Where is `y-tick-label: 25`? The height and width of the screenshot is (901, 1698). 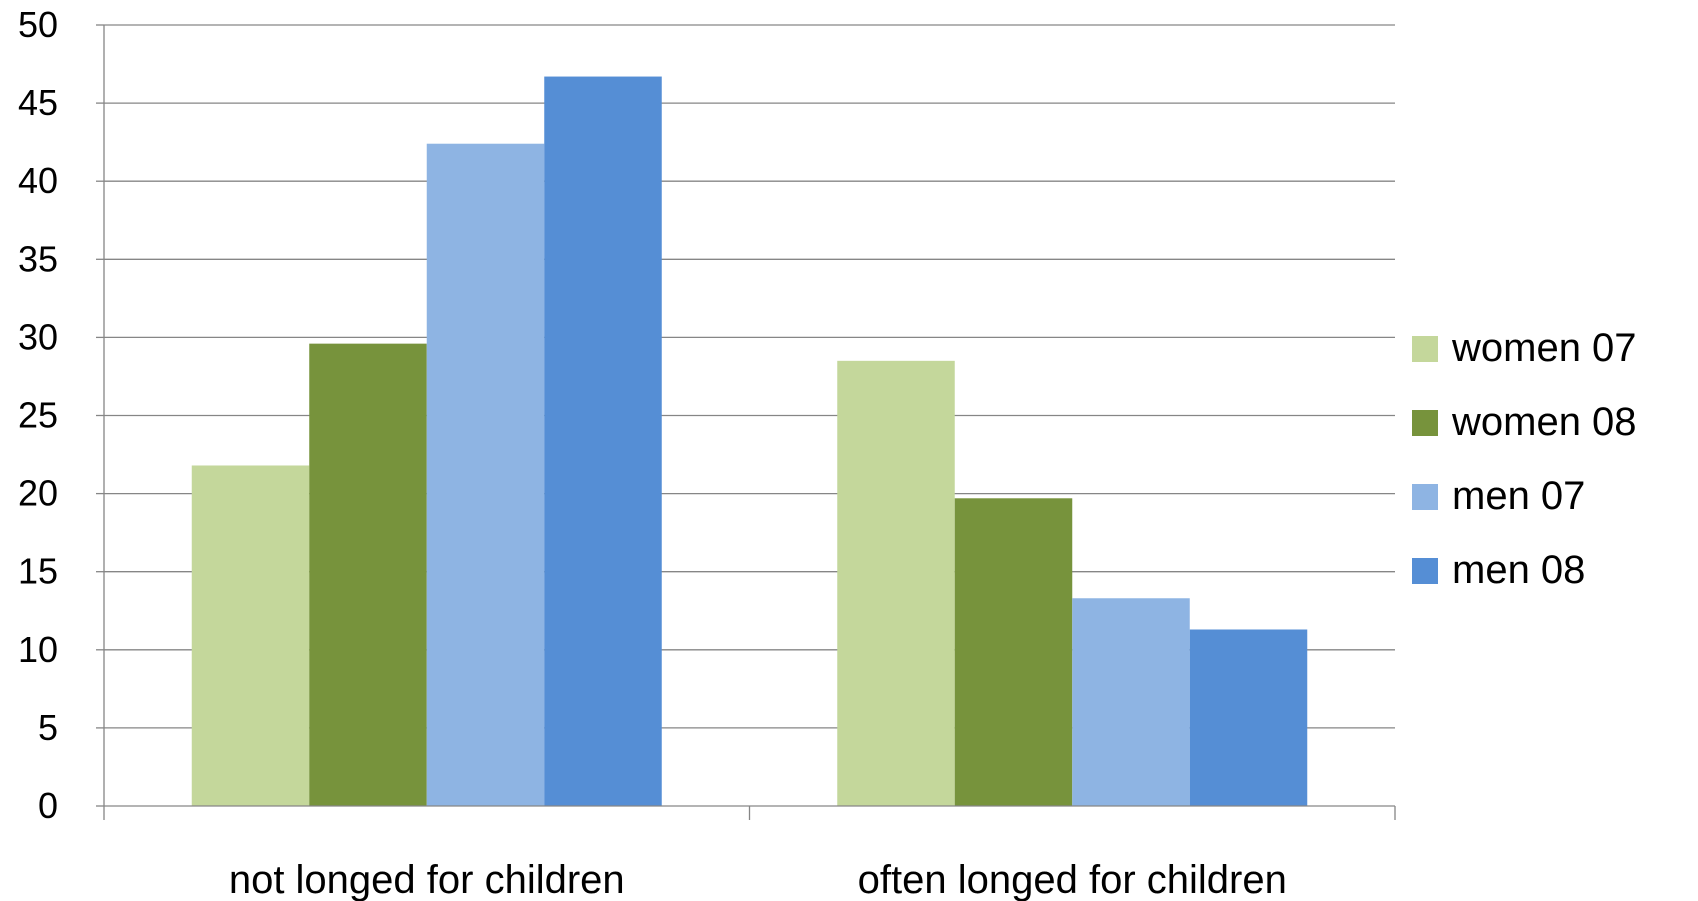 y-tick-label: 25 is located at coordinates (38, 415).